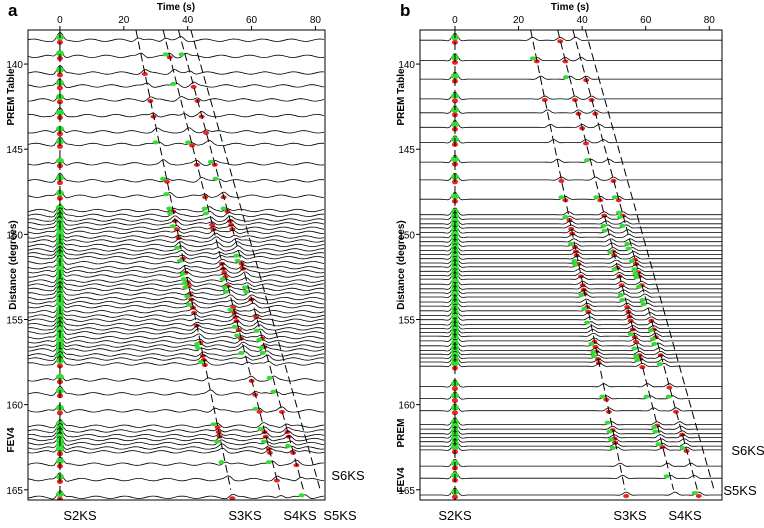  Describe the element at coordinates (188, 20) in the screenshot. I see `x-tick-label: 40` at that location.